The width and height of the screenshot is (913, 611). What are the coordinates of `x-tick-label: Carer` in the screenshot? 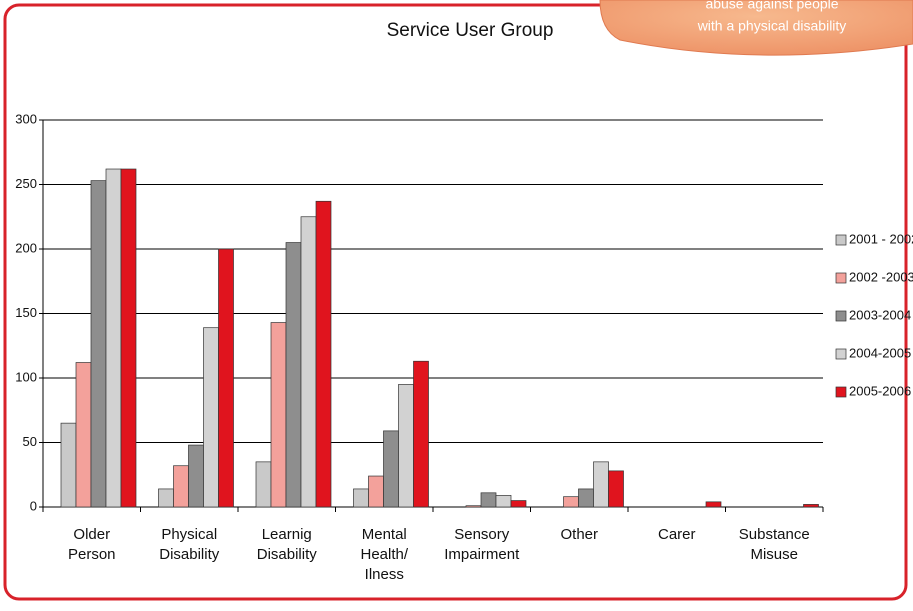 It's located at (677, 534).